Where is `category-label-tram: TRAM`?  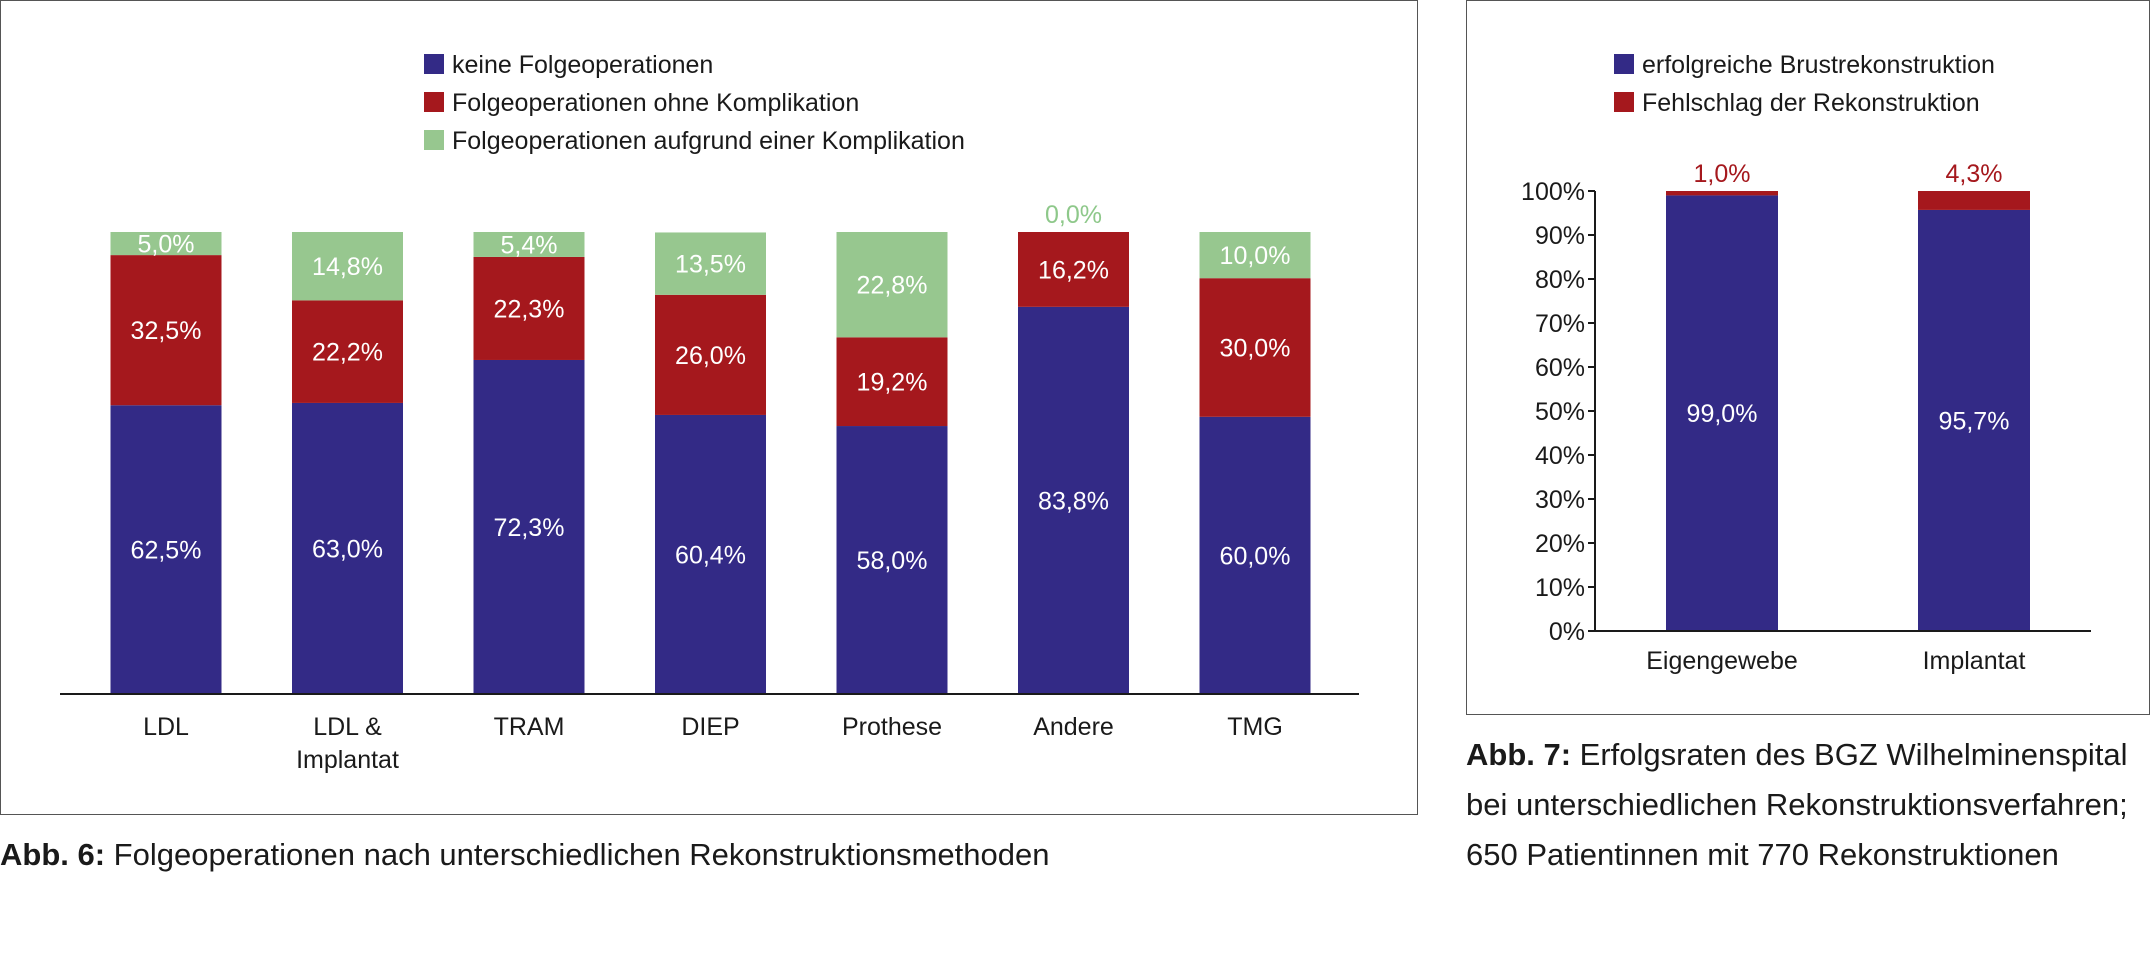 category-label-tram: TRAM is located at coordinates (529, 727).